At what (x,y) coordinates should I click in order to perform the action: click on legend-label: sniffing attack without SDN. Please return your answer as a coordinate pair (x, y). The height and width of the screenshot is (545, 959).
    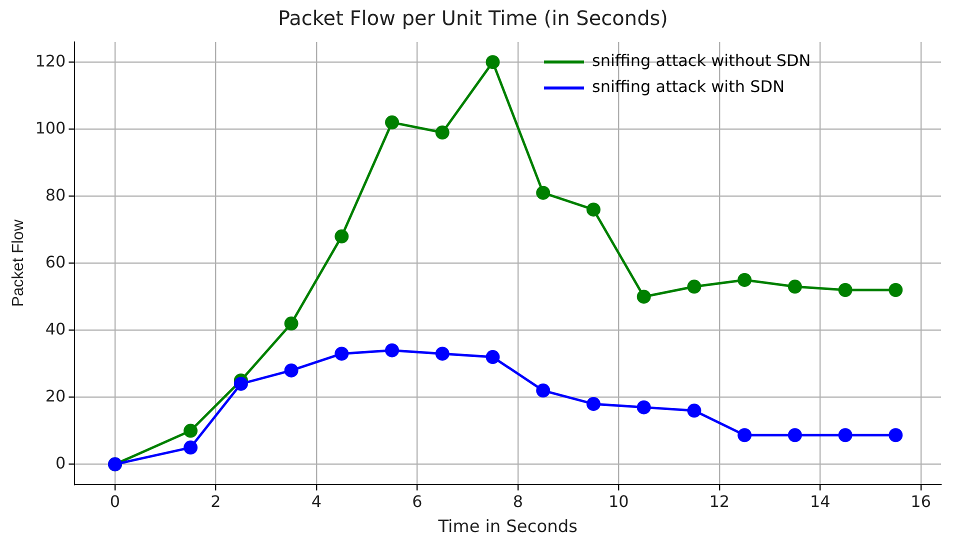
    Looking at the image, I should click on (701, 60).